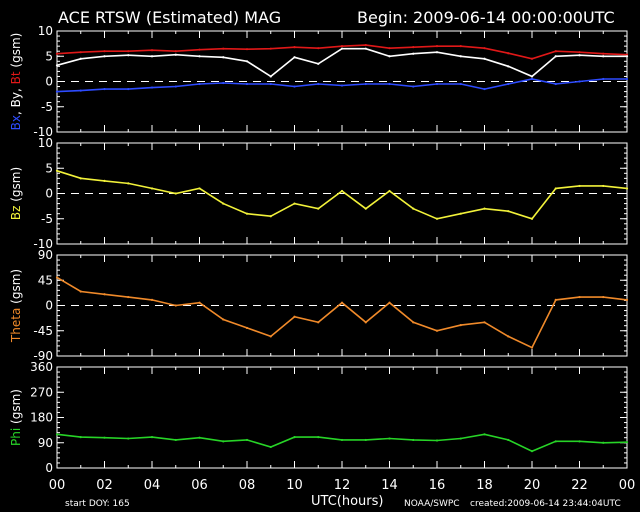 The height and width of the screenshot is (512, 640). What do you see at coordinates (486, 17) in the screenshot?
I see `begin-time: Begin: 2009-06-14 00:00:00UTC` at bounding box center [486, 17].